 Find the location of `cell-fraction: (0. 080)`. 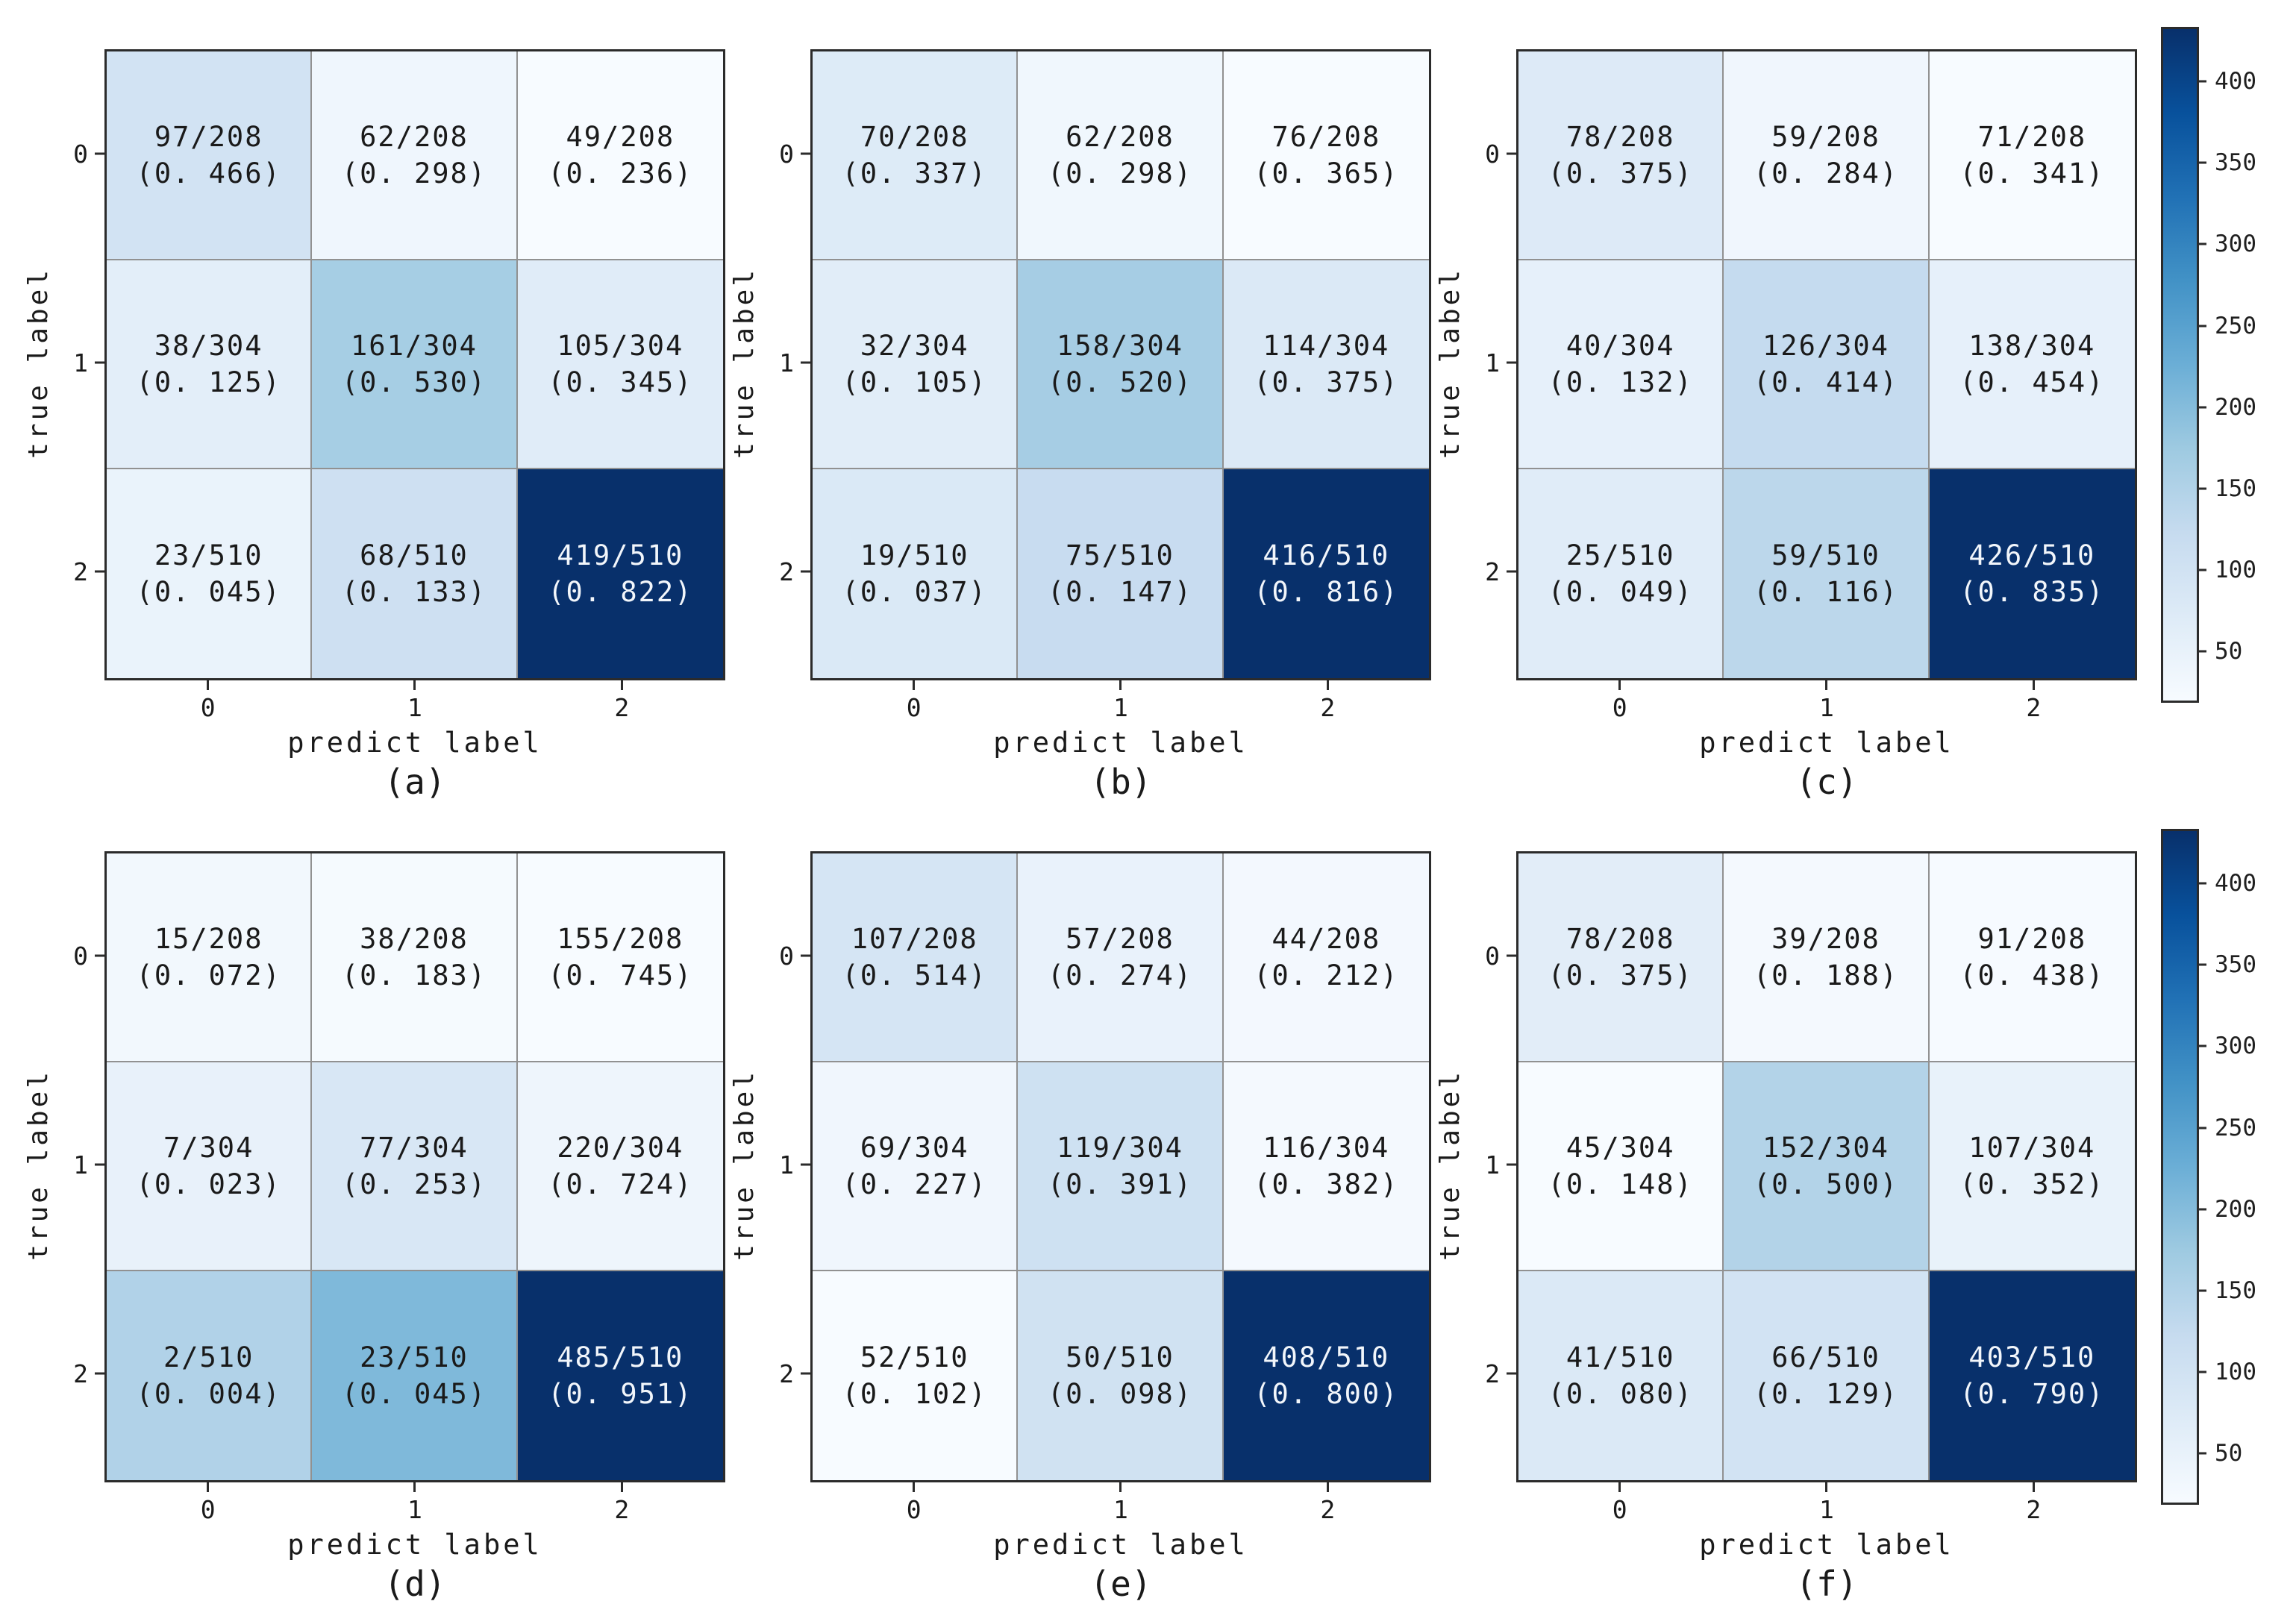

cell-fraction: (0. 080) is located at coordinates (1620, 1394).